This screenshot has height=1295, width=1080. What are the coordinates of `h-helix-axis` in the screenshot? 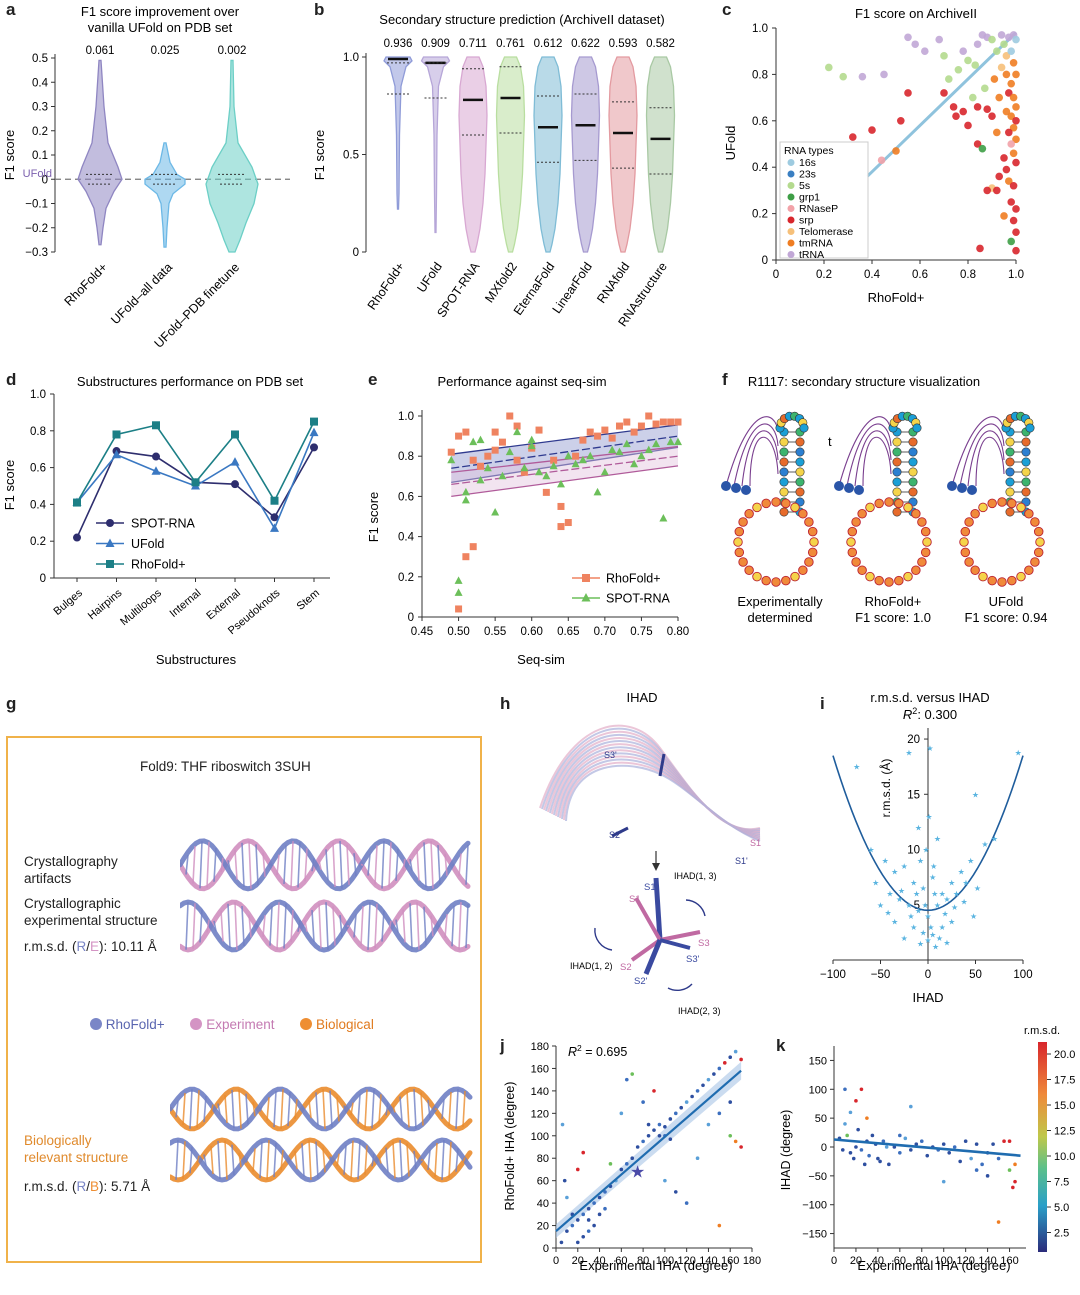 It's located at (653, 957).